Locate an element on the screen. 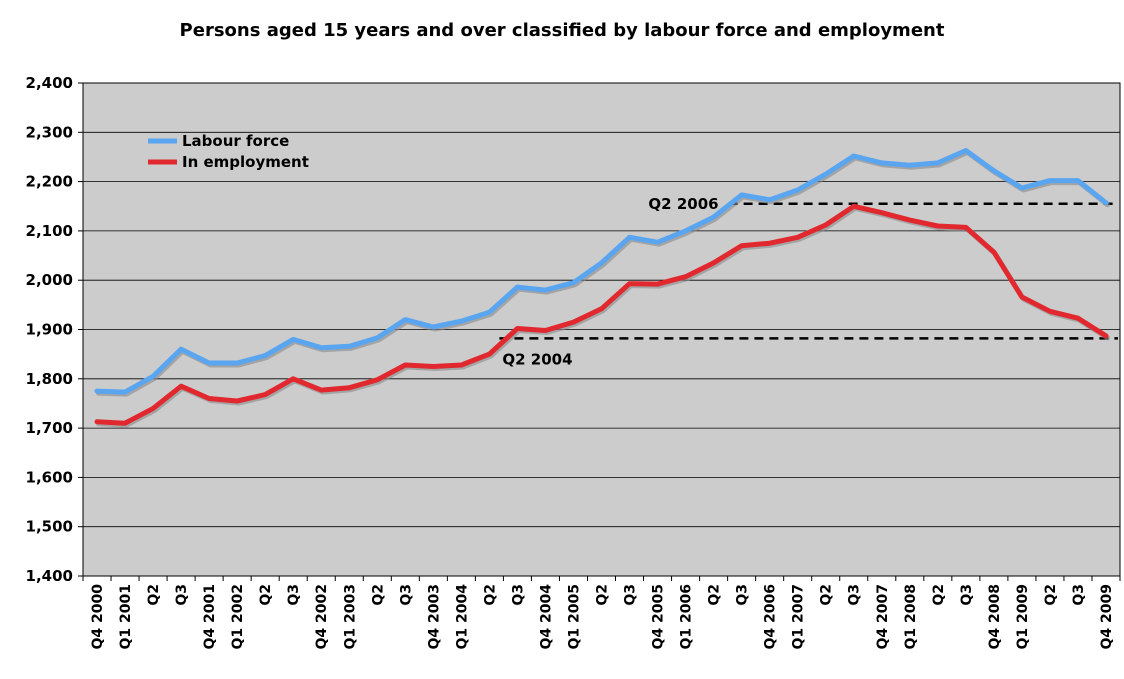  x-tick-label: Q4 2009 is located at coordinates (1107, 616).